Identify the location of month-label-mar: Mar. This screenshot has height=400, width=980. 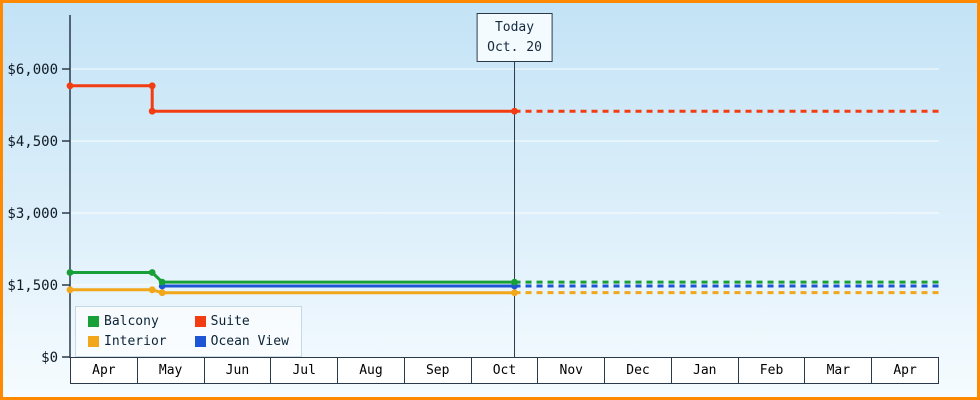
(838, 370).